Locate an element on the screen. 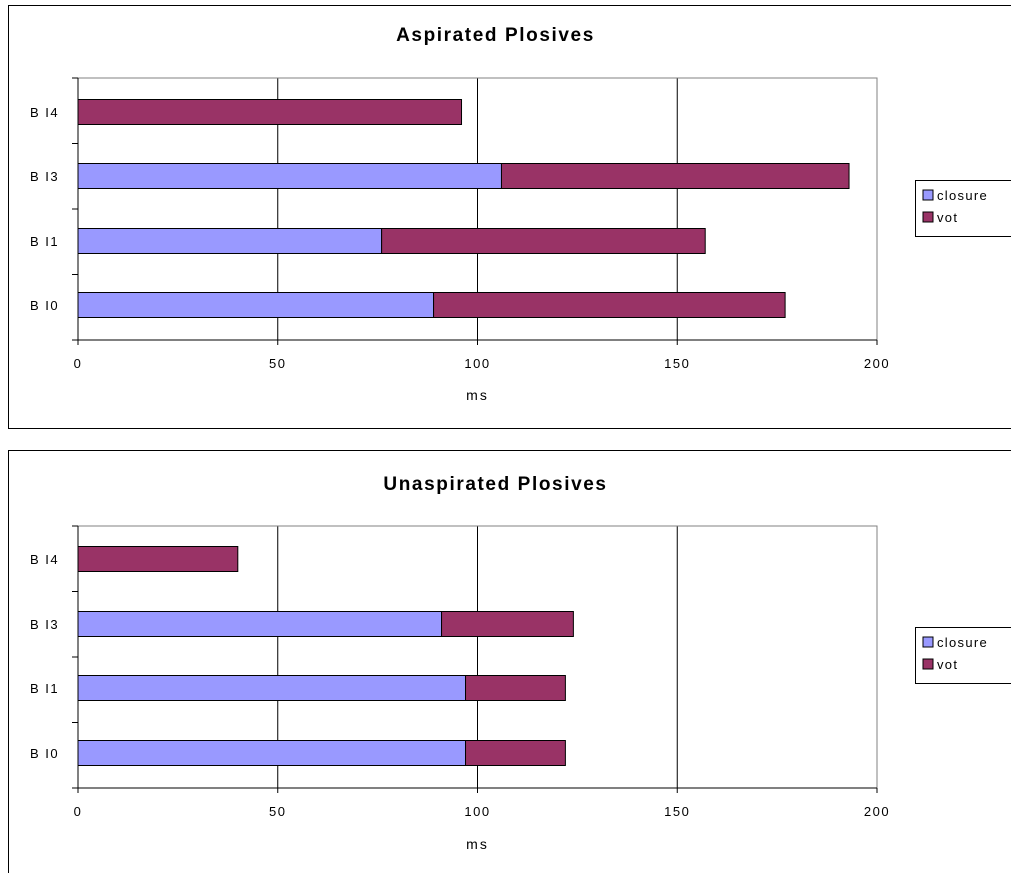 The image size is (1011, 878). chart-2-bar-vot-bi1 is located at coordinates (516, 688).